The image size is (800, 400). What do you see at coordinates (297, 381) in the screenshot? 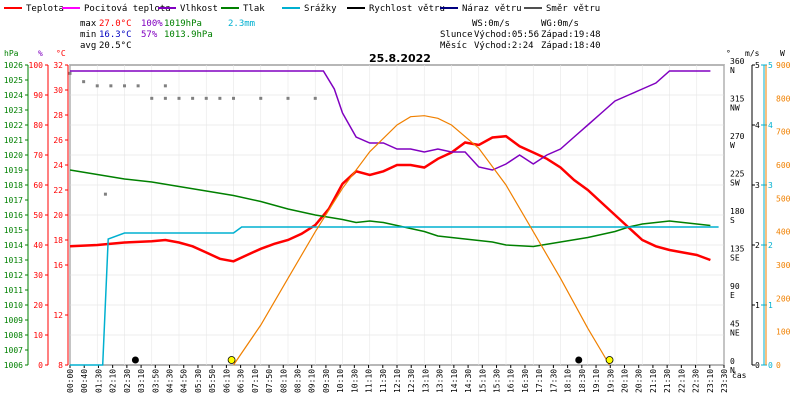
I see `x-tick-label: 08:30` at bounding box center [297, 381].